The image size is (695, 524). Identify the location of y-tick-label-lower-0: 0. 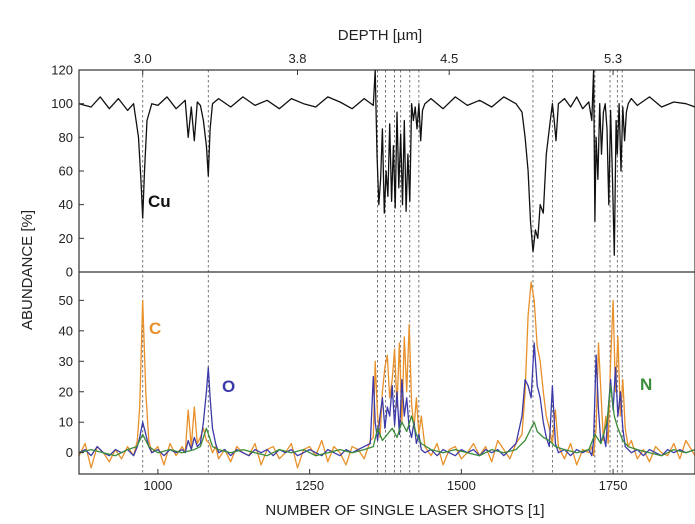
(69, 452).